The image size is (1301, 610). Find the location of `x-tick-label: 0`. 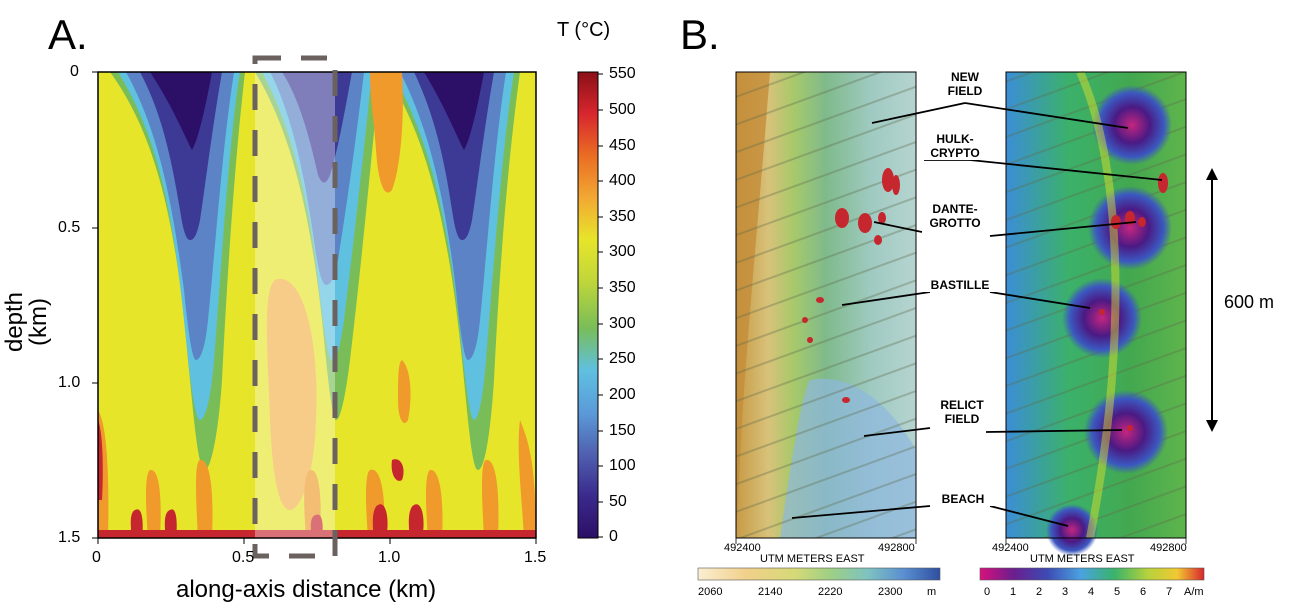

x-tick-label: 0 is located at coordinates (96, 557).